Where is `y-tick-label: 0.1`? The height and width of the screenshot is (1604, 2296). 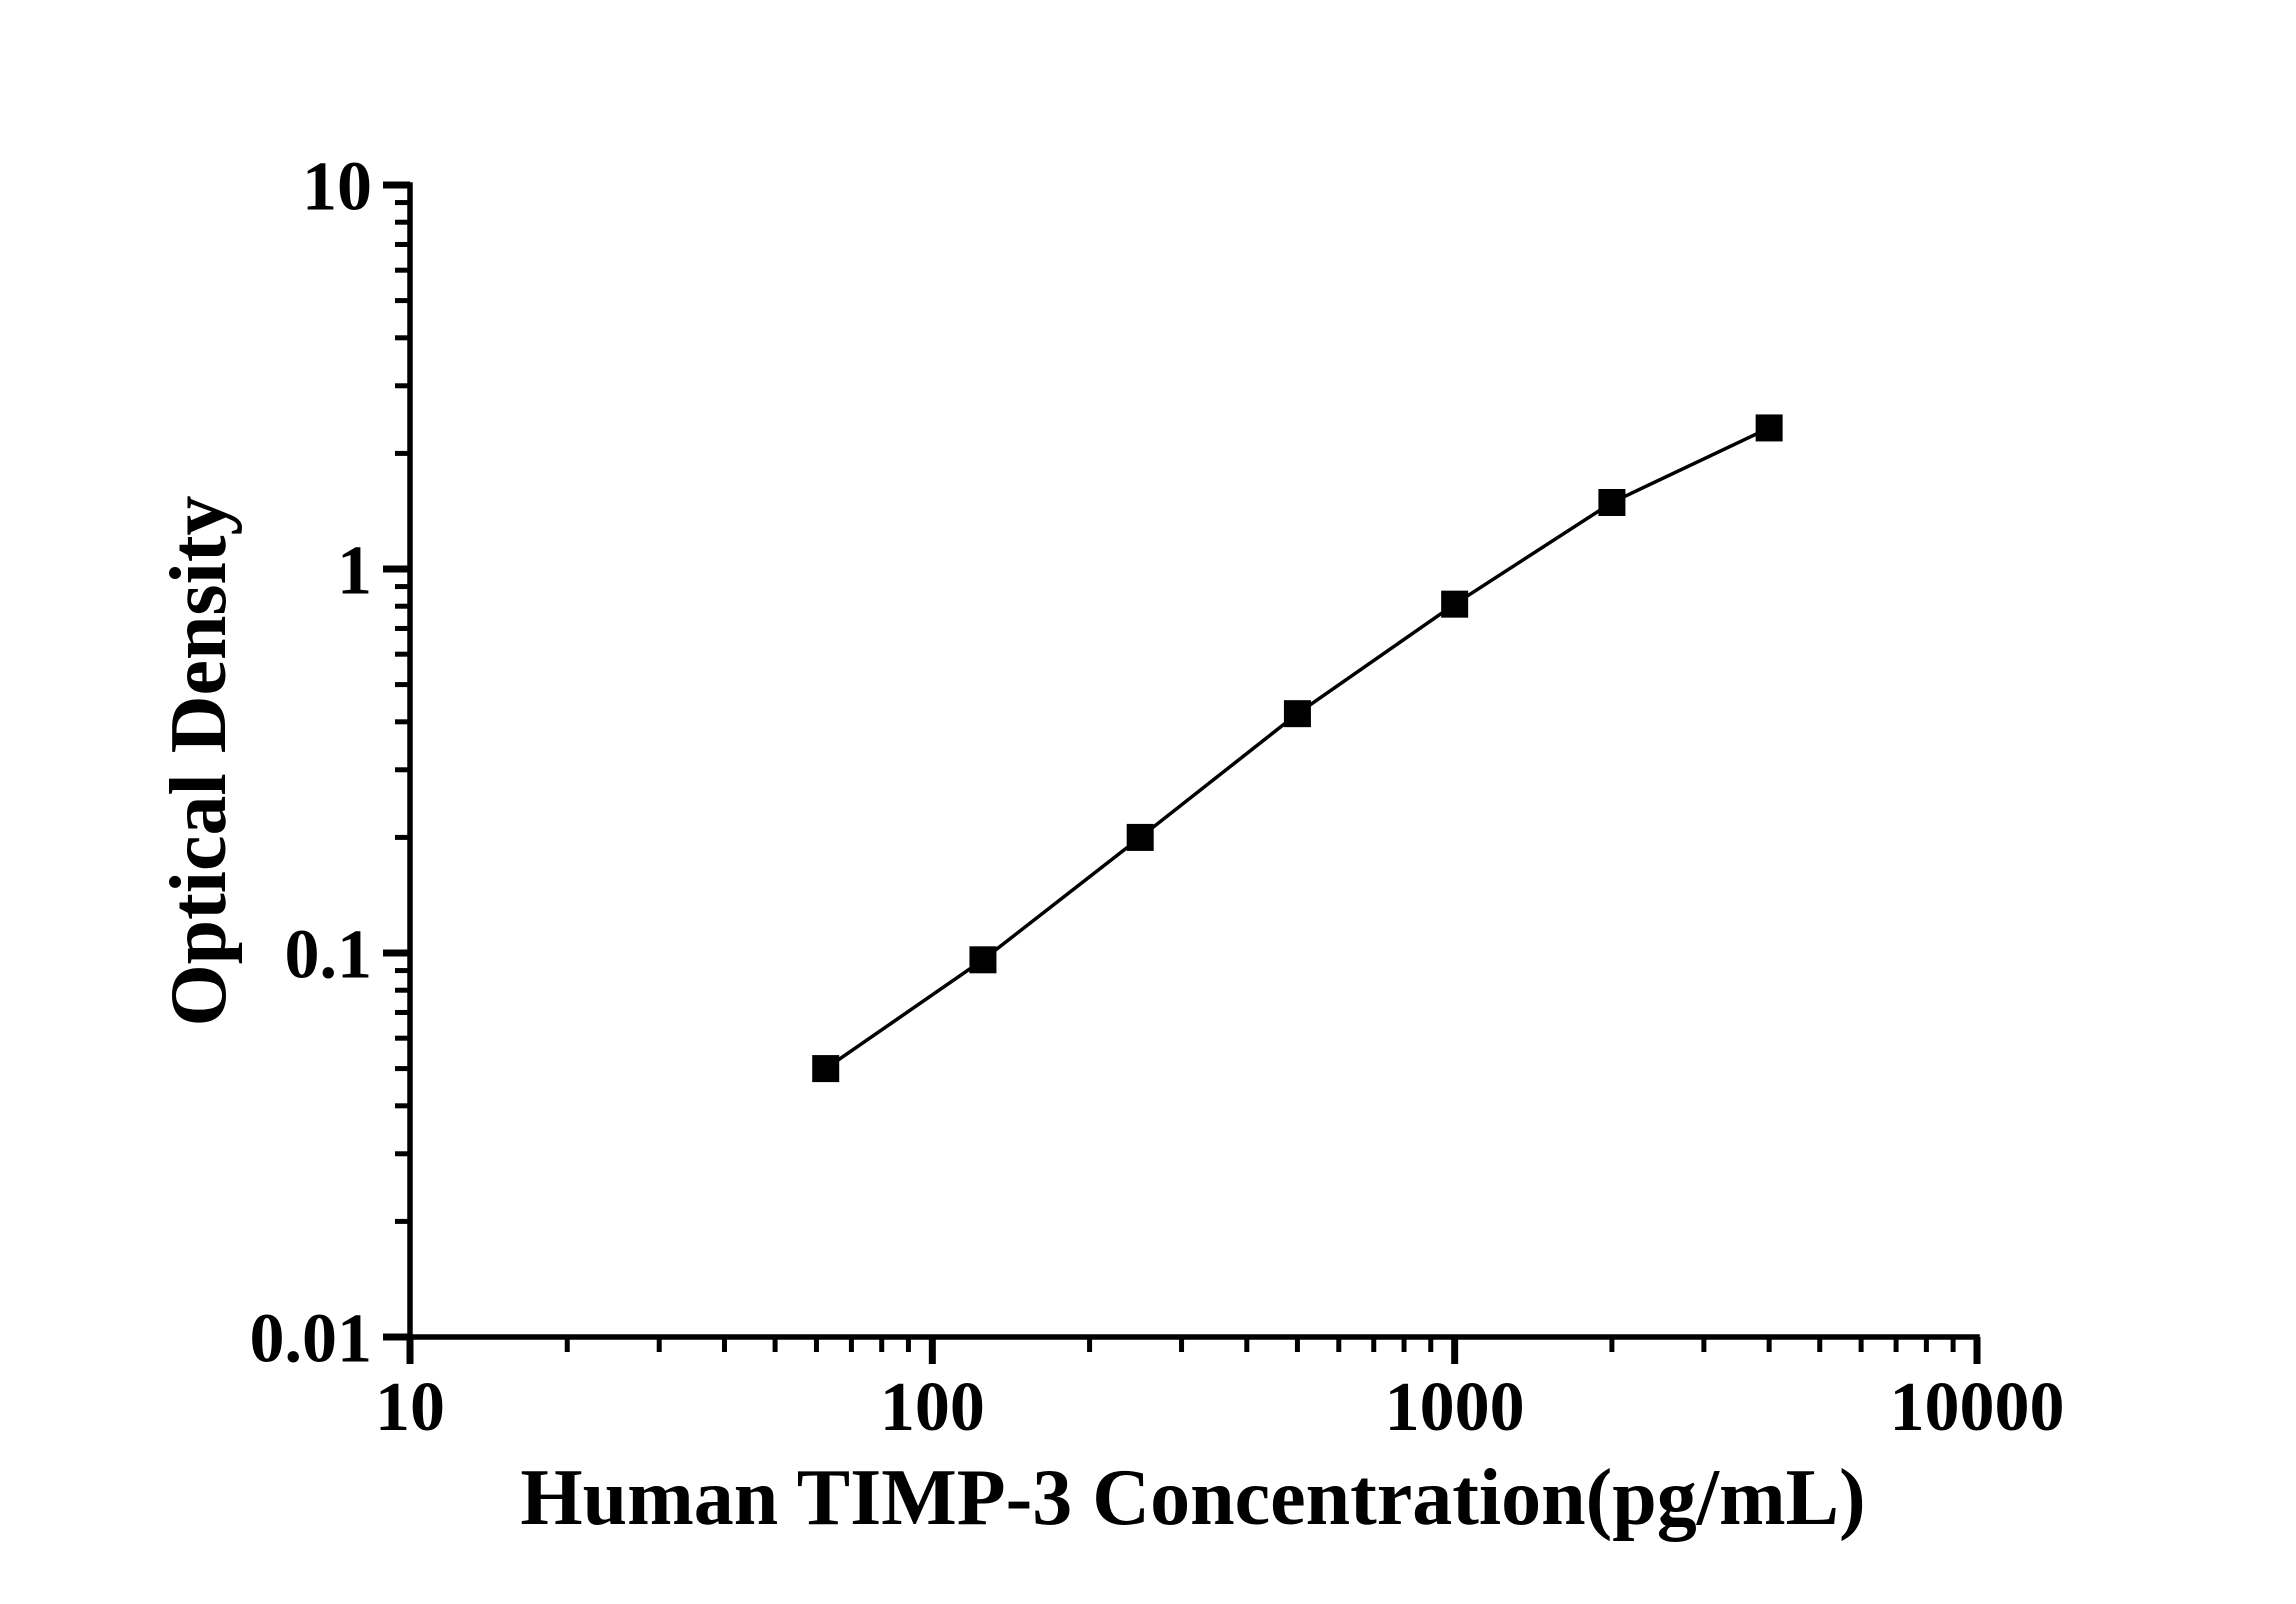
y-tick-label: 0.1 is located at coordinates (329, 955).